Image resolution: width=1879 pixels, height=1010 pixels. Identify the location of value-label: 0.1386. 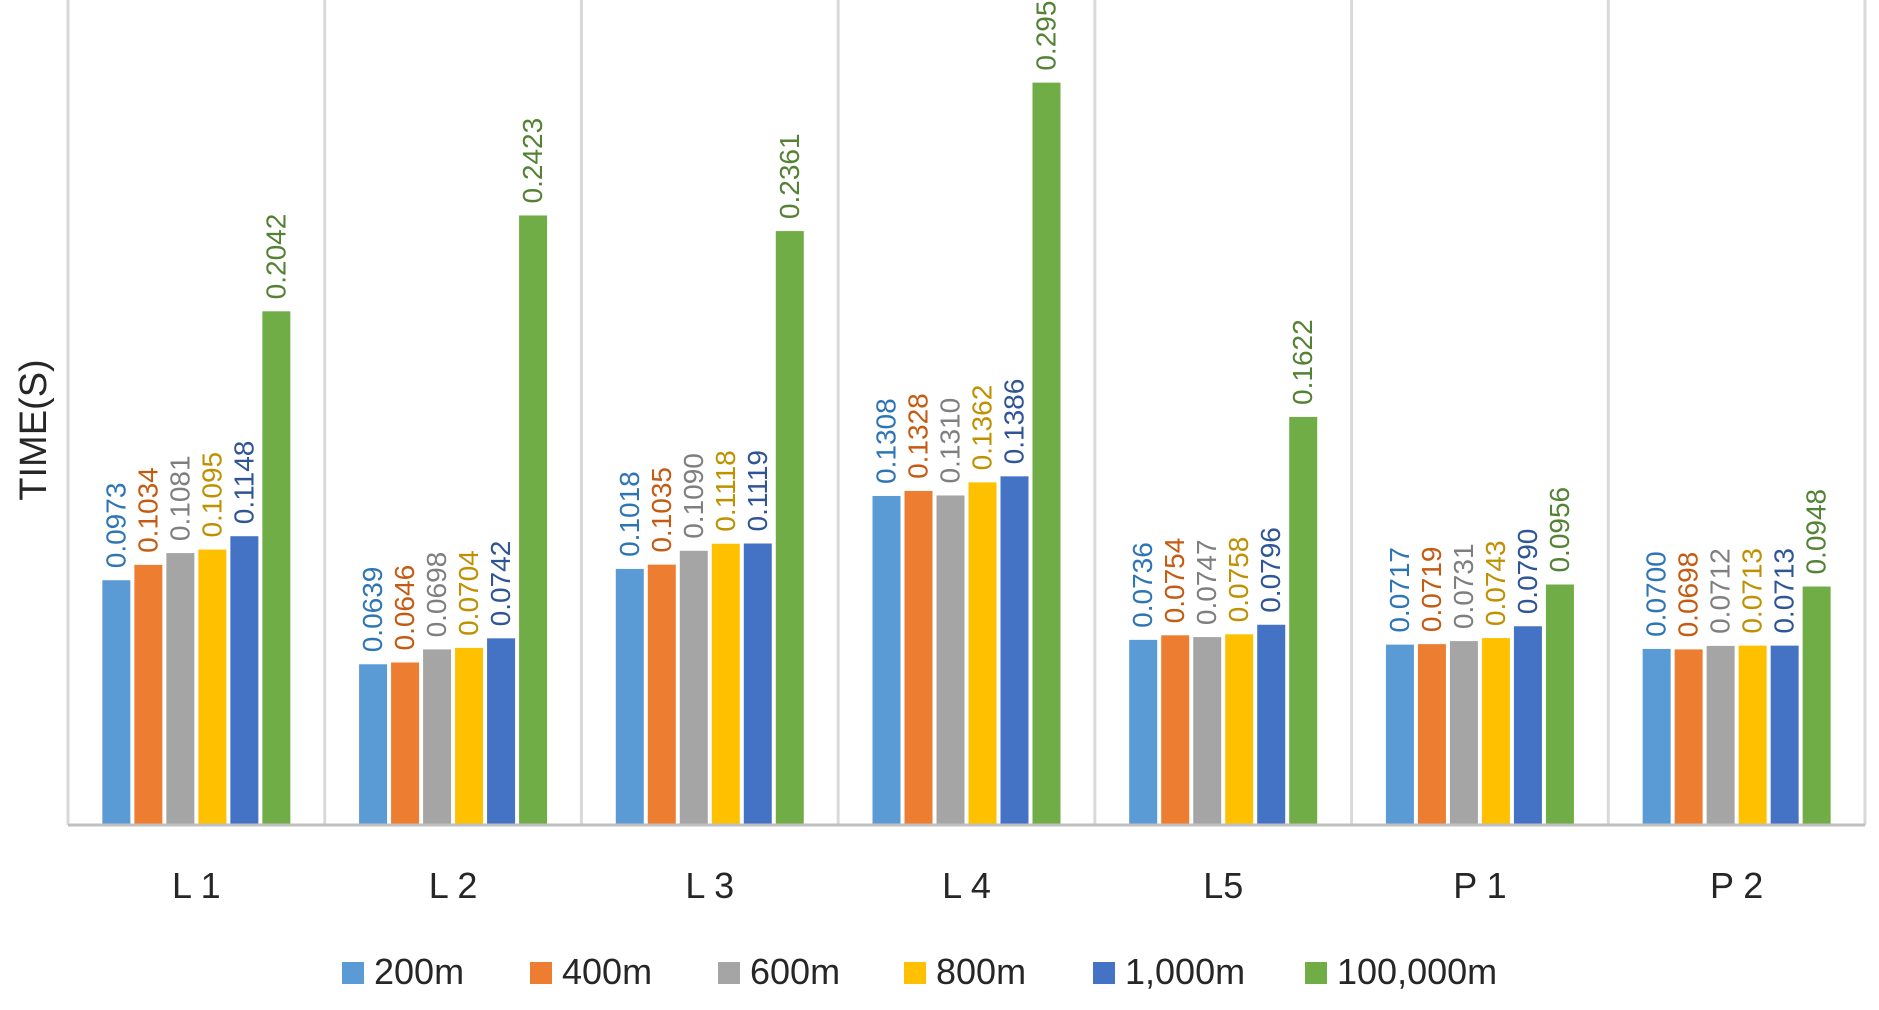
(1014, 422).